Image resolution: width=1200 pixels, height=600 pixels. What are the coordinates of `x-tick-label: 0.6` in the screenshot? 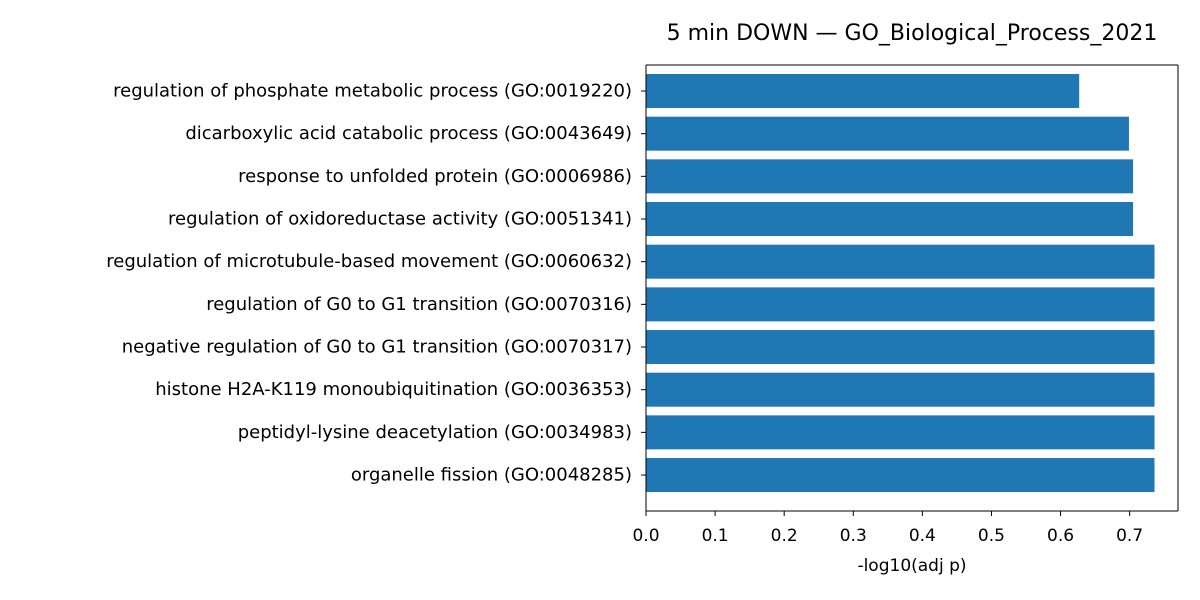 It's located at (1060, 536).